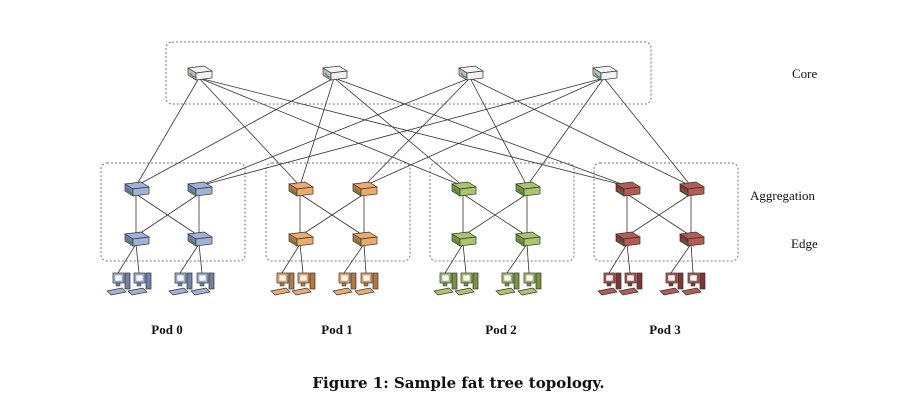  I want to click on pod-label: Pod 2, so click(500, 329).